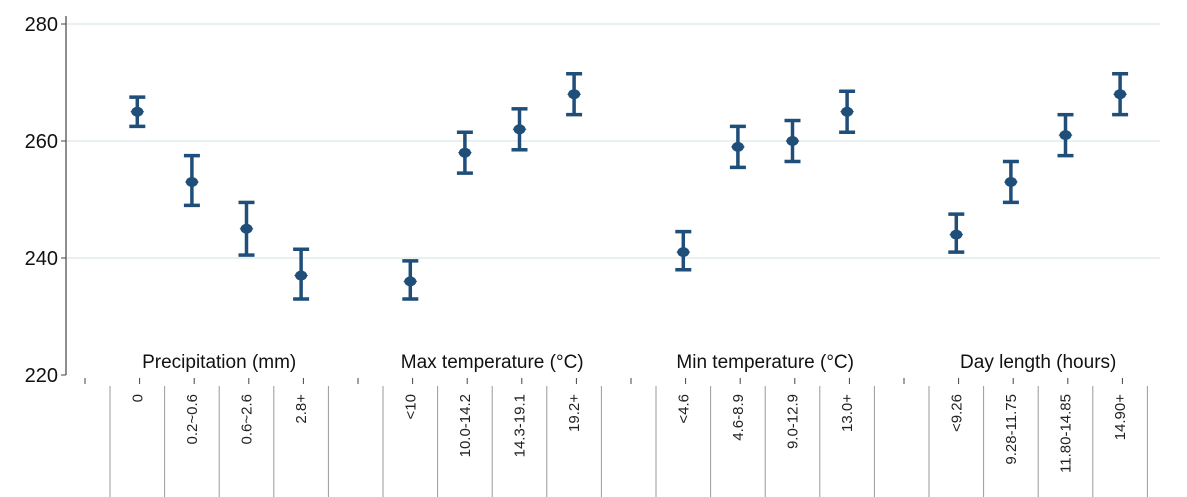 Image resolution: width=1187 pixels, height=497 pixels. I want to click on category-label: 2.8+, so click(301, 409).